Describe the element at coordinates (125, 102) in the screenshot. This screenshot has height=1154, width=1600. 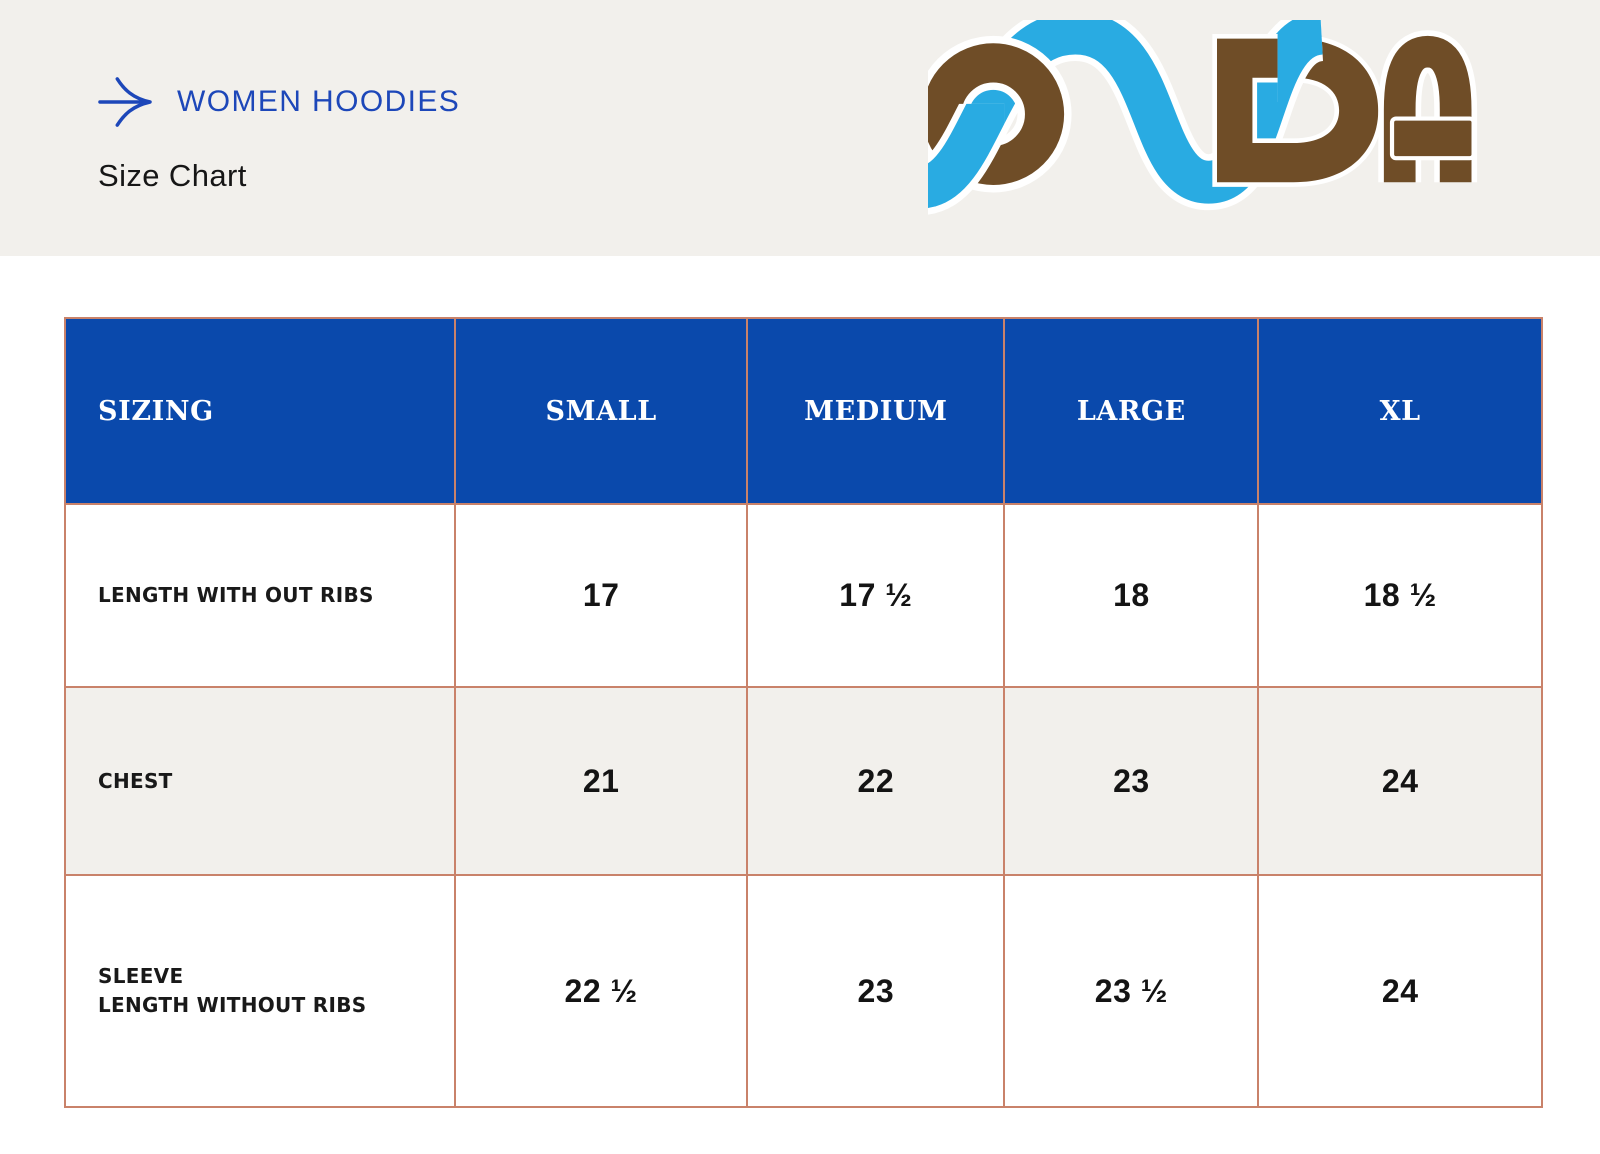
I see `arrow-right-icon` at that location.